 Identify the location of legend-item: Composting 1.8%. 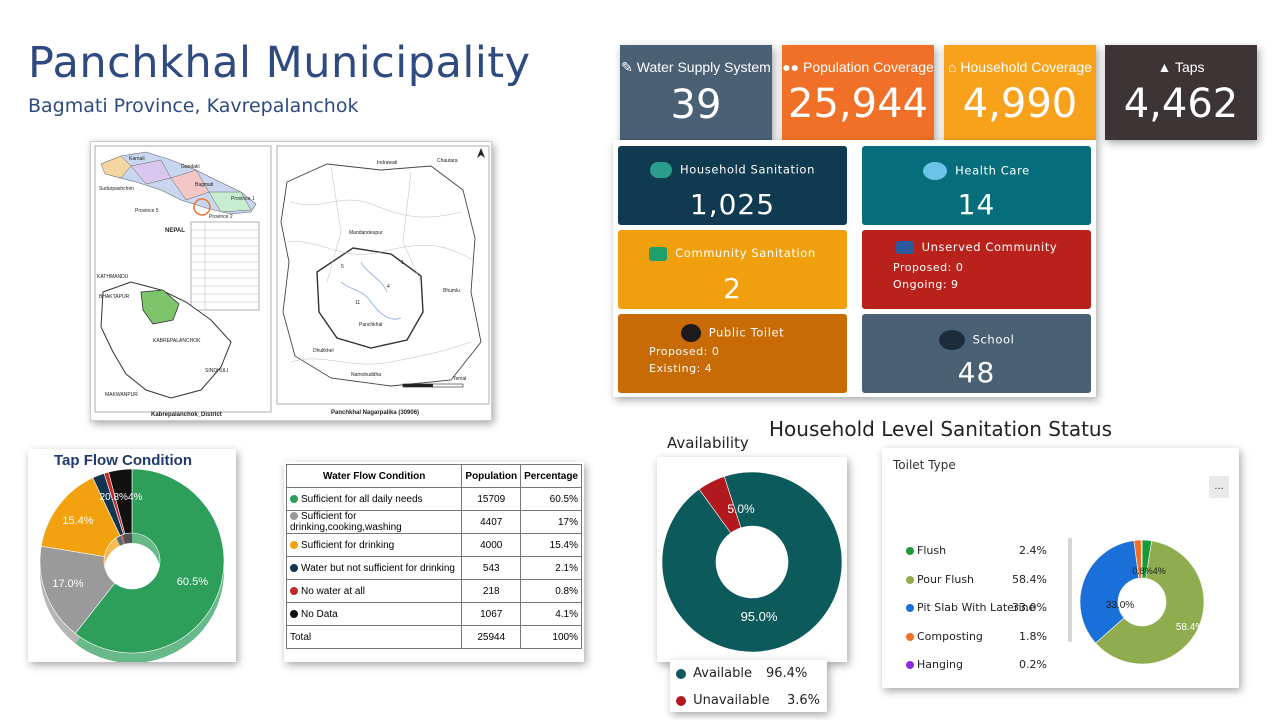
(981, 644).